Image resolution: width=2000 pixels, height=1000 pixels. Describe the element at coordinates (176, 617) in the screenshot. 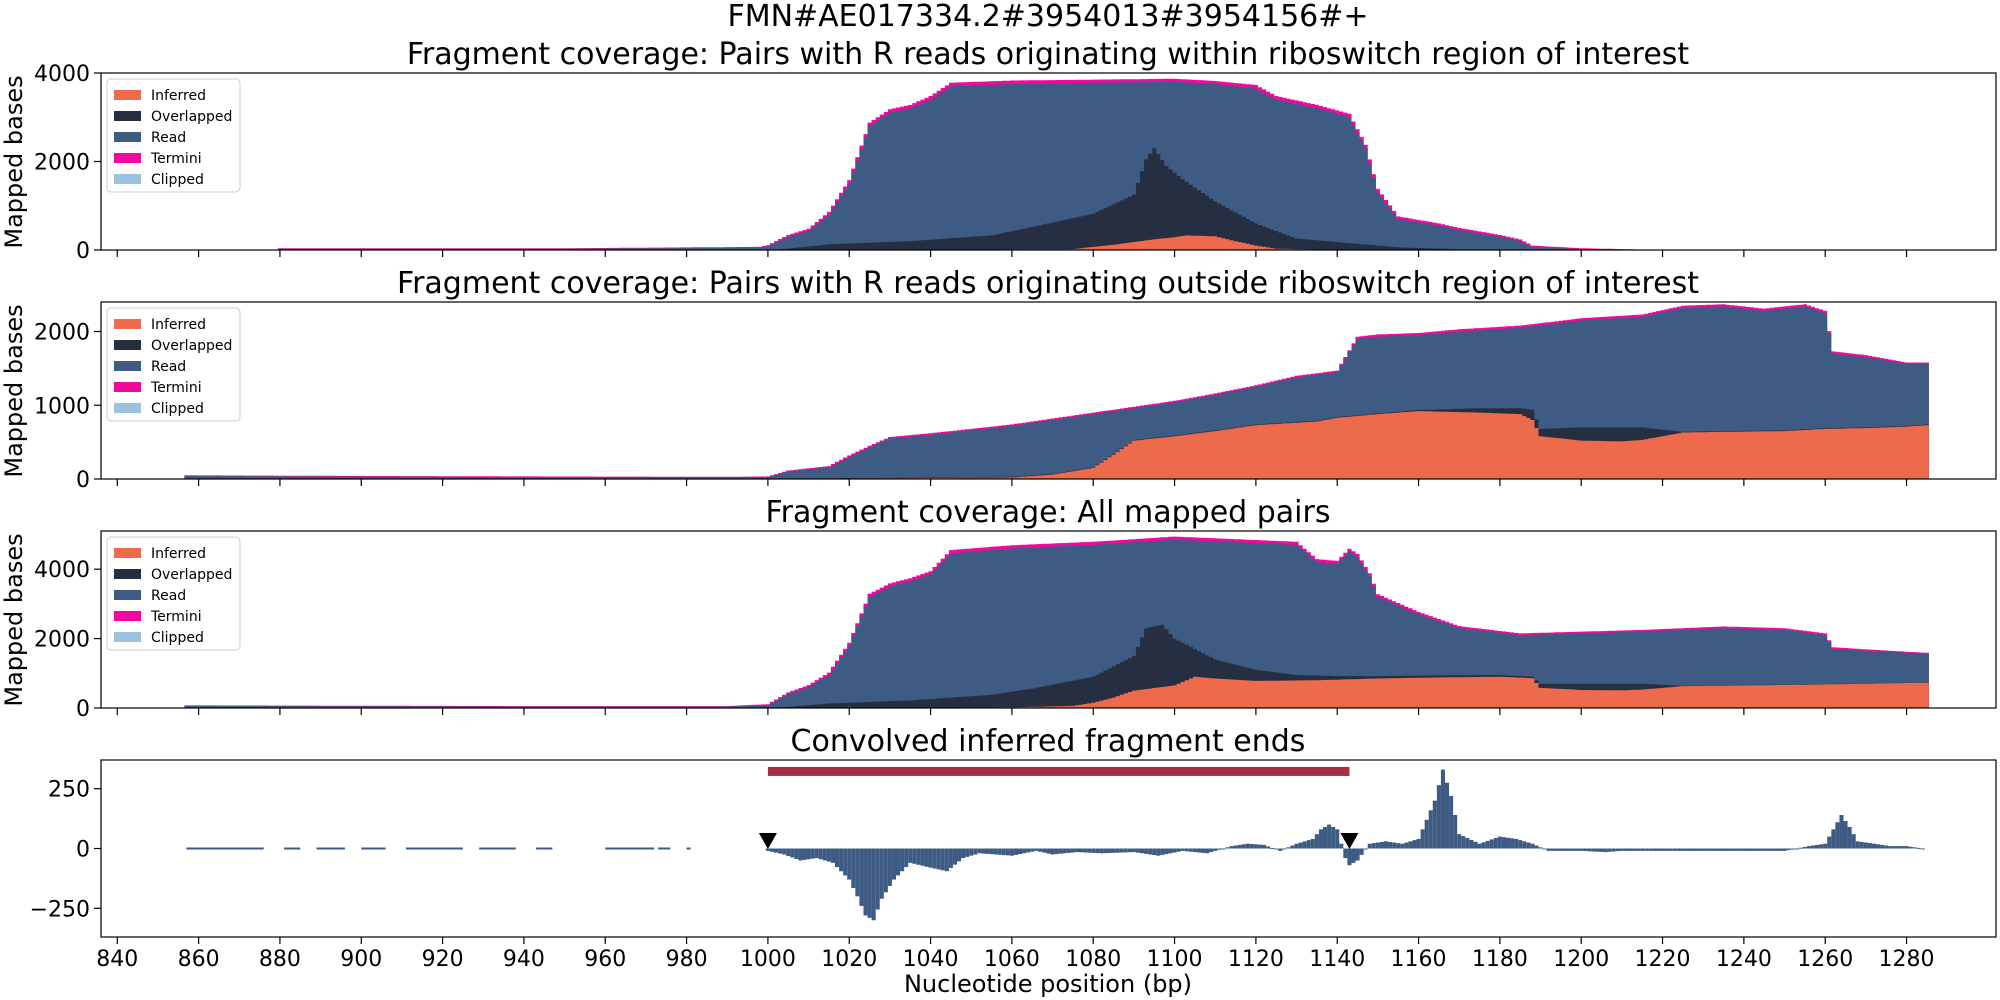

I see `legend-label-termini: Termini` at that location.